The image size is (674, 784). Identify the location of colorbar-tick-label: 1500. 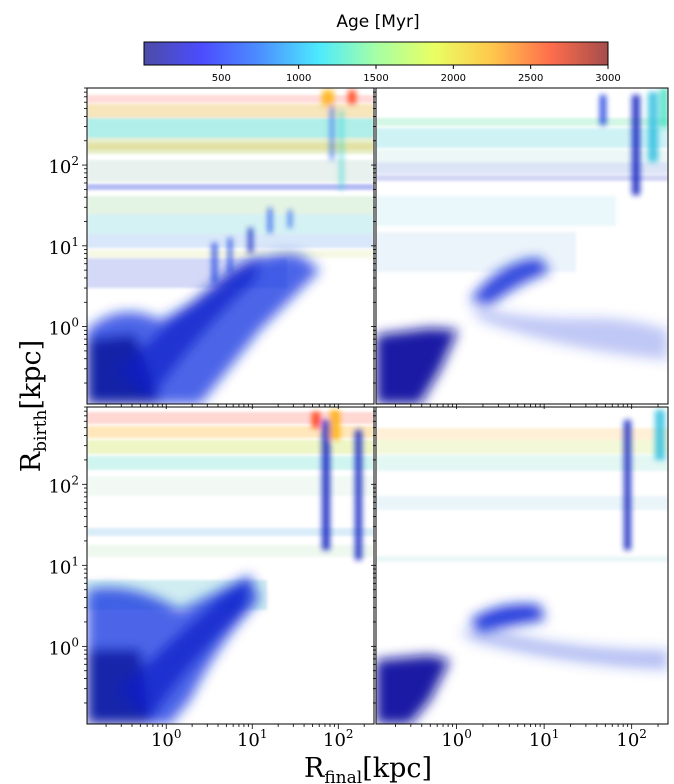
(375, 78).